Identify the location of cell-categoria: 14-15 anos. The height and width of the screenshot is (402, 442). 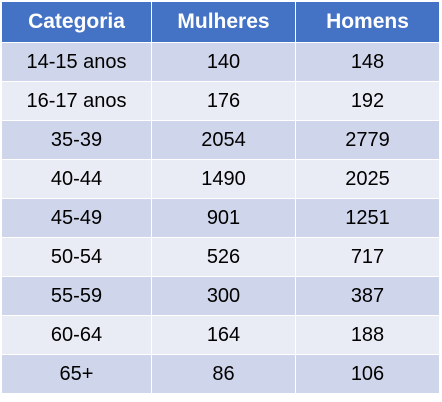
(76, 62).